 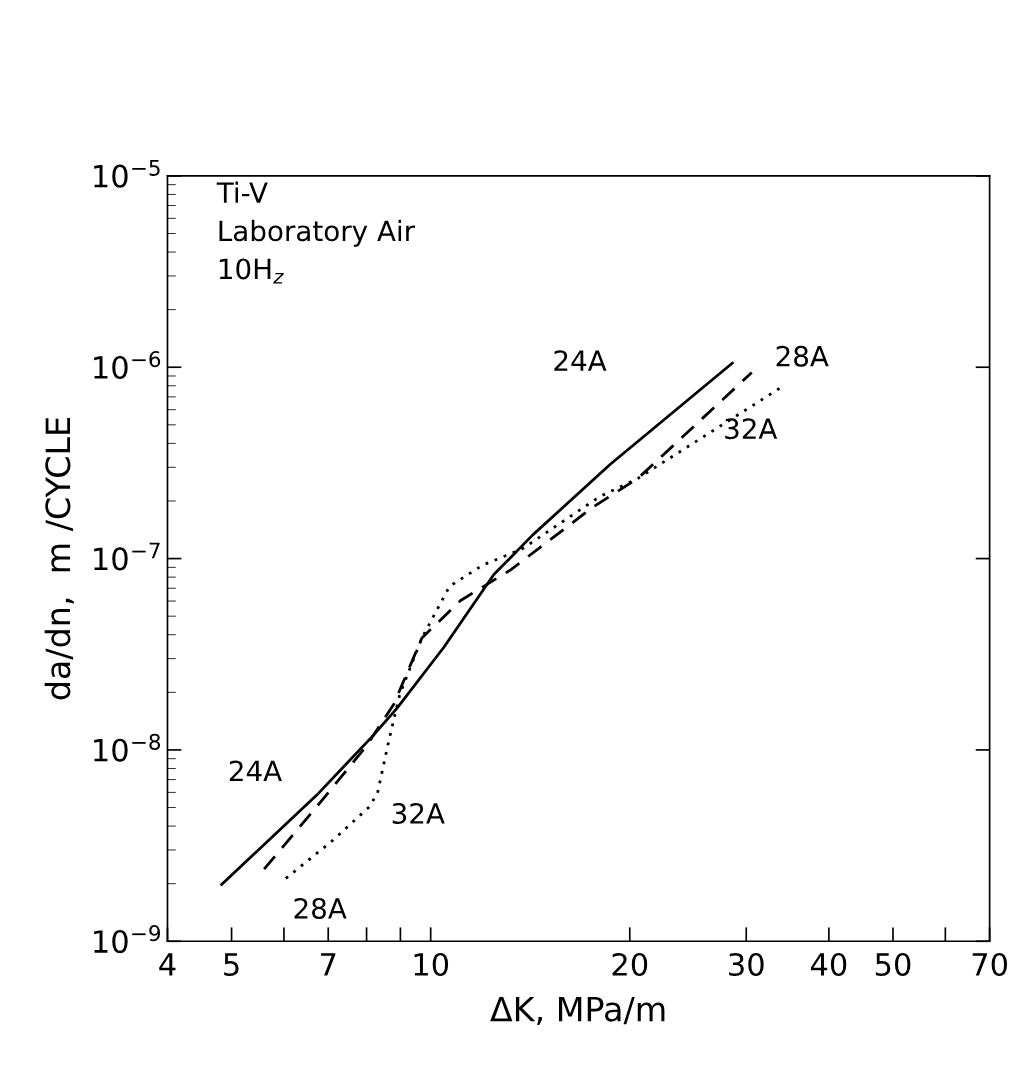 I want to click on annotation: Laboratory Air, so click(x=317, y=233).